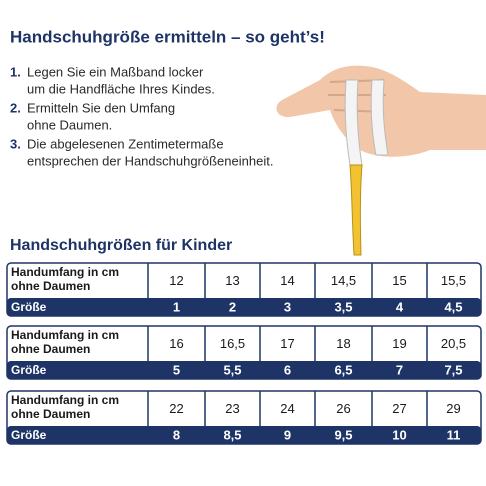  I want to click on circumference-value: 19, so click(399, 343).